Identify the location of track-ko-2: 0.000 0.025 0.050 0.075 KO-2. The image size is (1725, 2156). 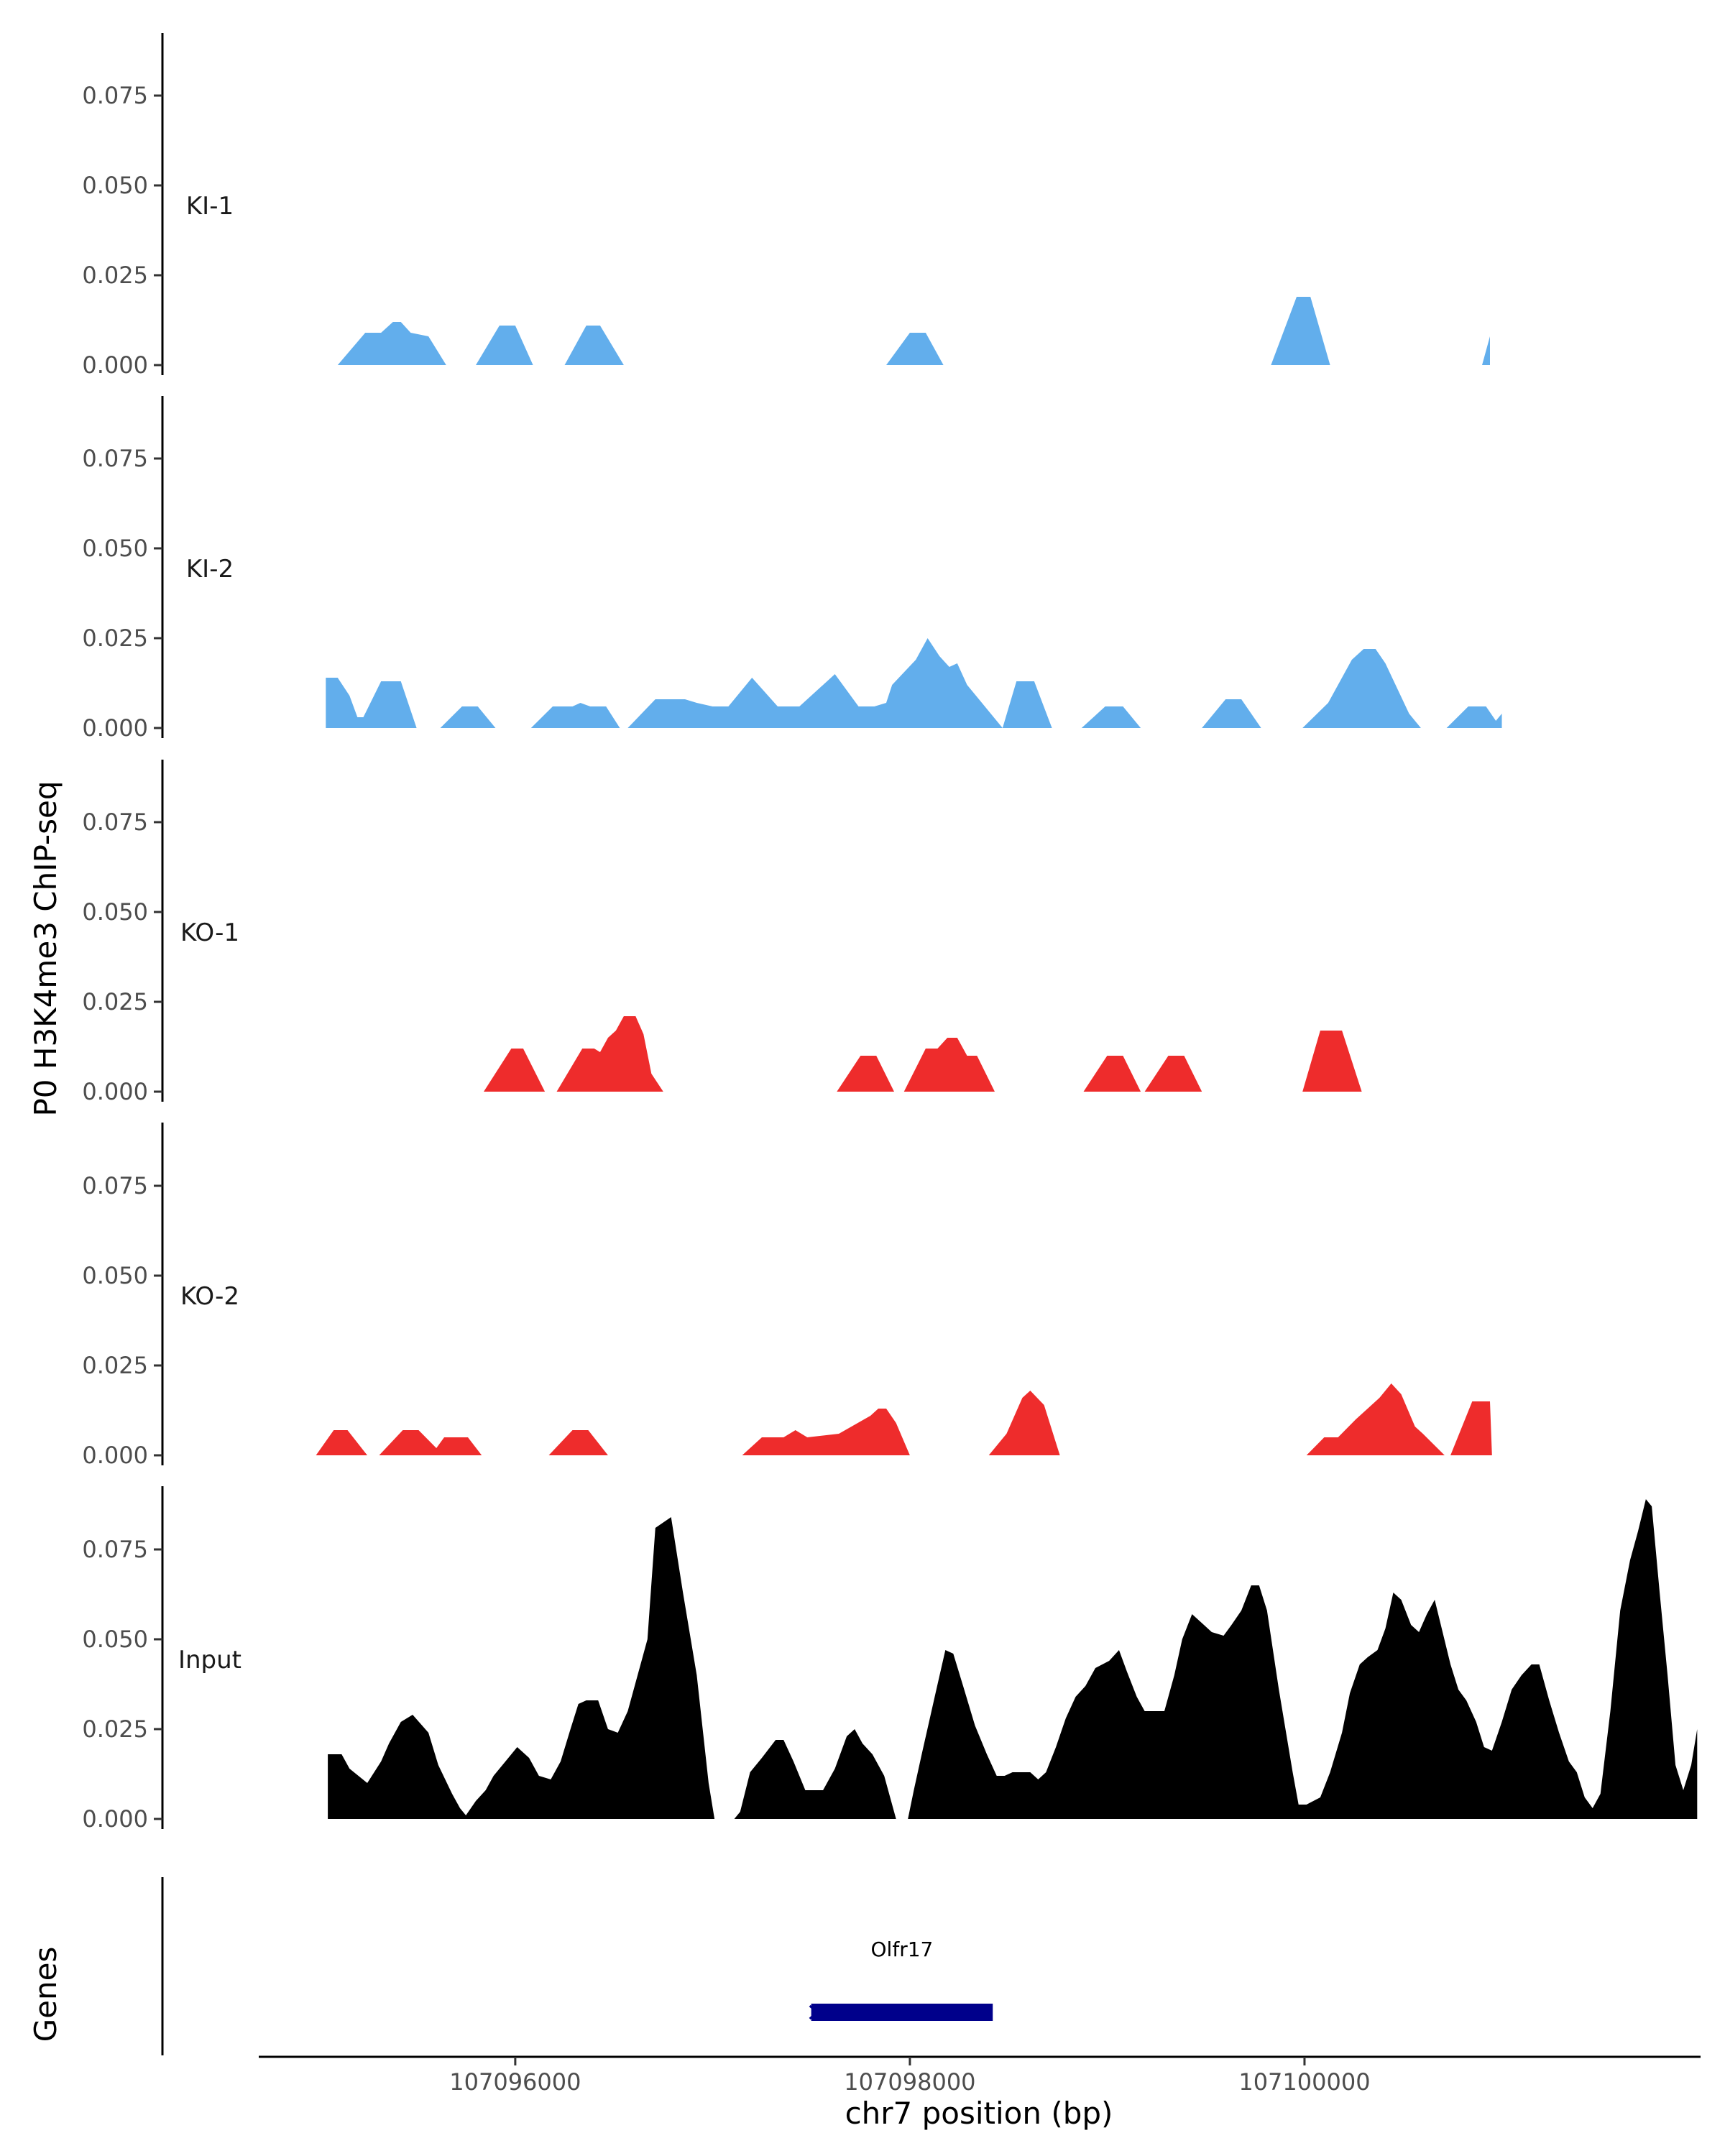
(787, 1296).